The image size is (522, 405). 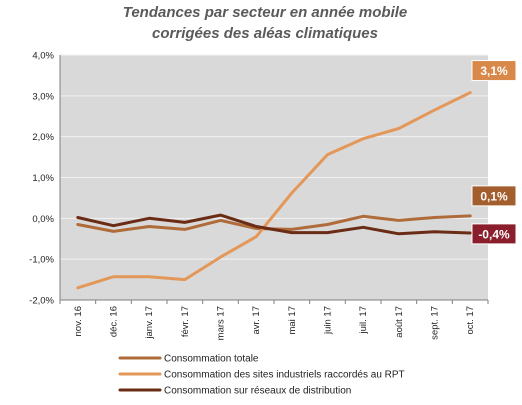 What do you see at coordinates (435, 323) in the screenshot?
I see `x-tick-label: sept. 17` at bounding box center [435, 323].